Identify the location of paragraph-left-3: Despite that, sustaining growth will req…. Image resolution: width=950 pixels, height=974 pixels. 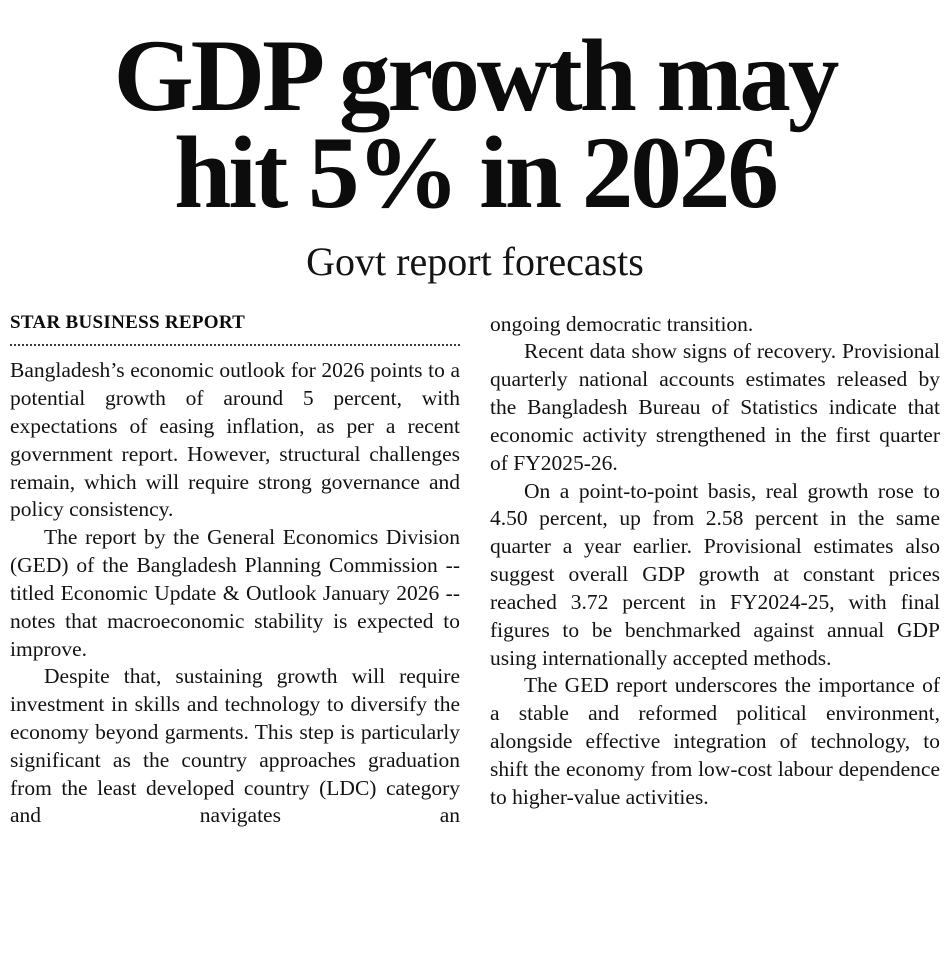
(235, 746).